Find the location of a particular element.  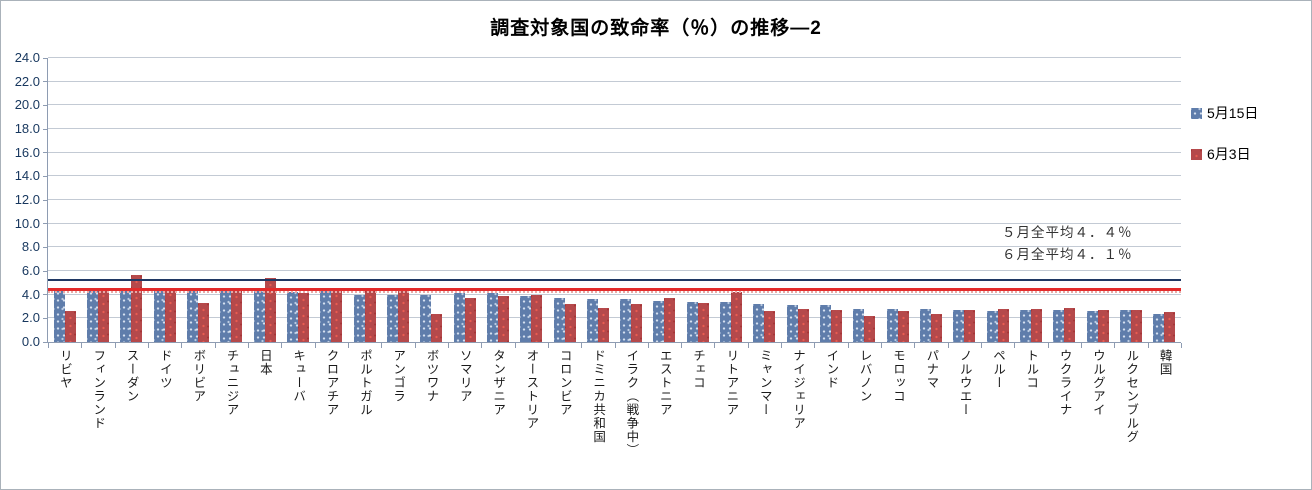

x-axis-category-label: パナマ is located at coordinates (930, 419).